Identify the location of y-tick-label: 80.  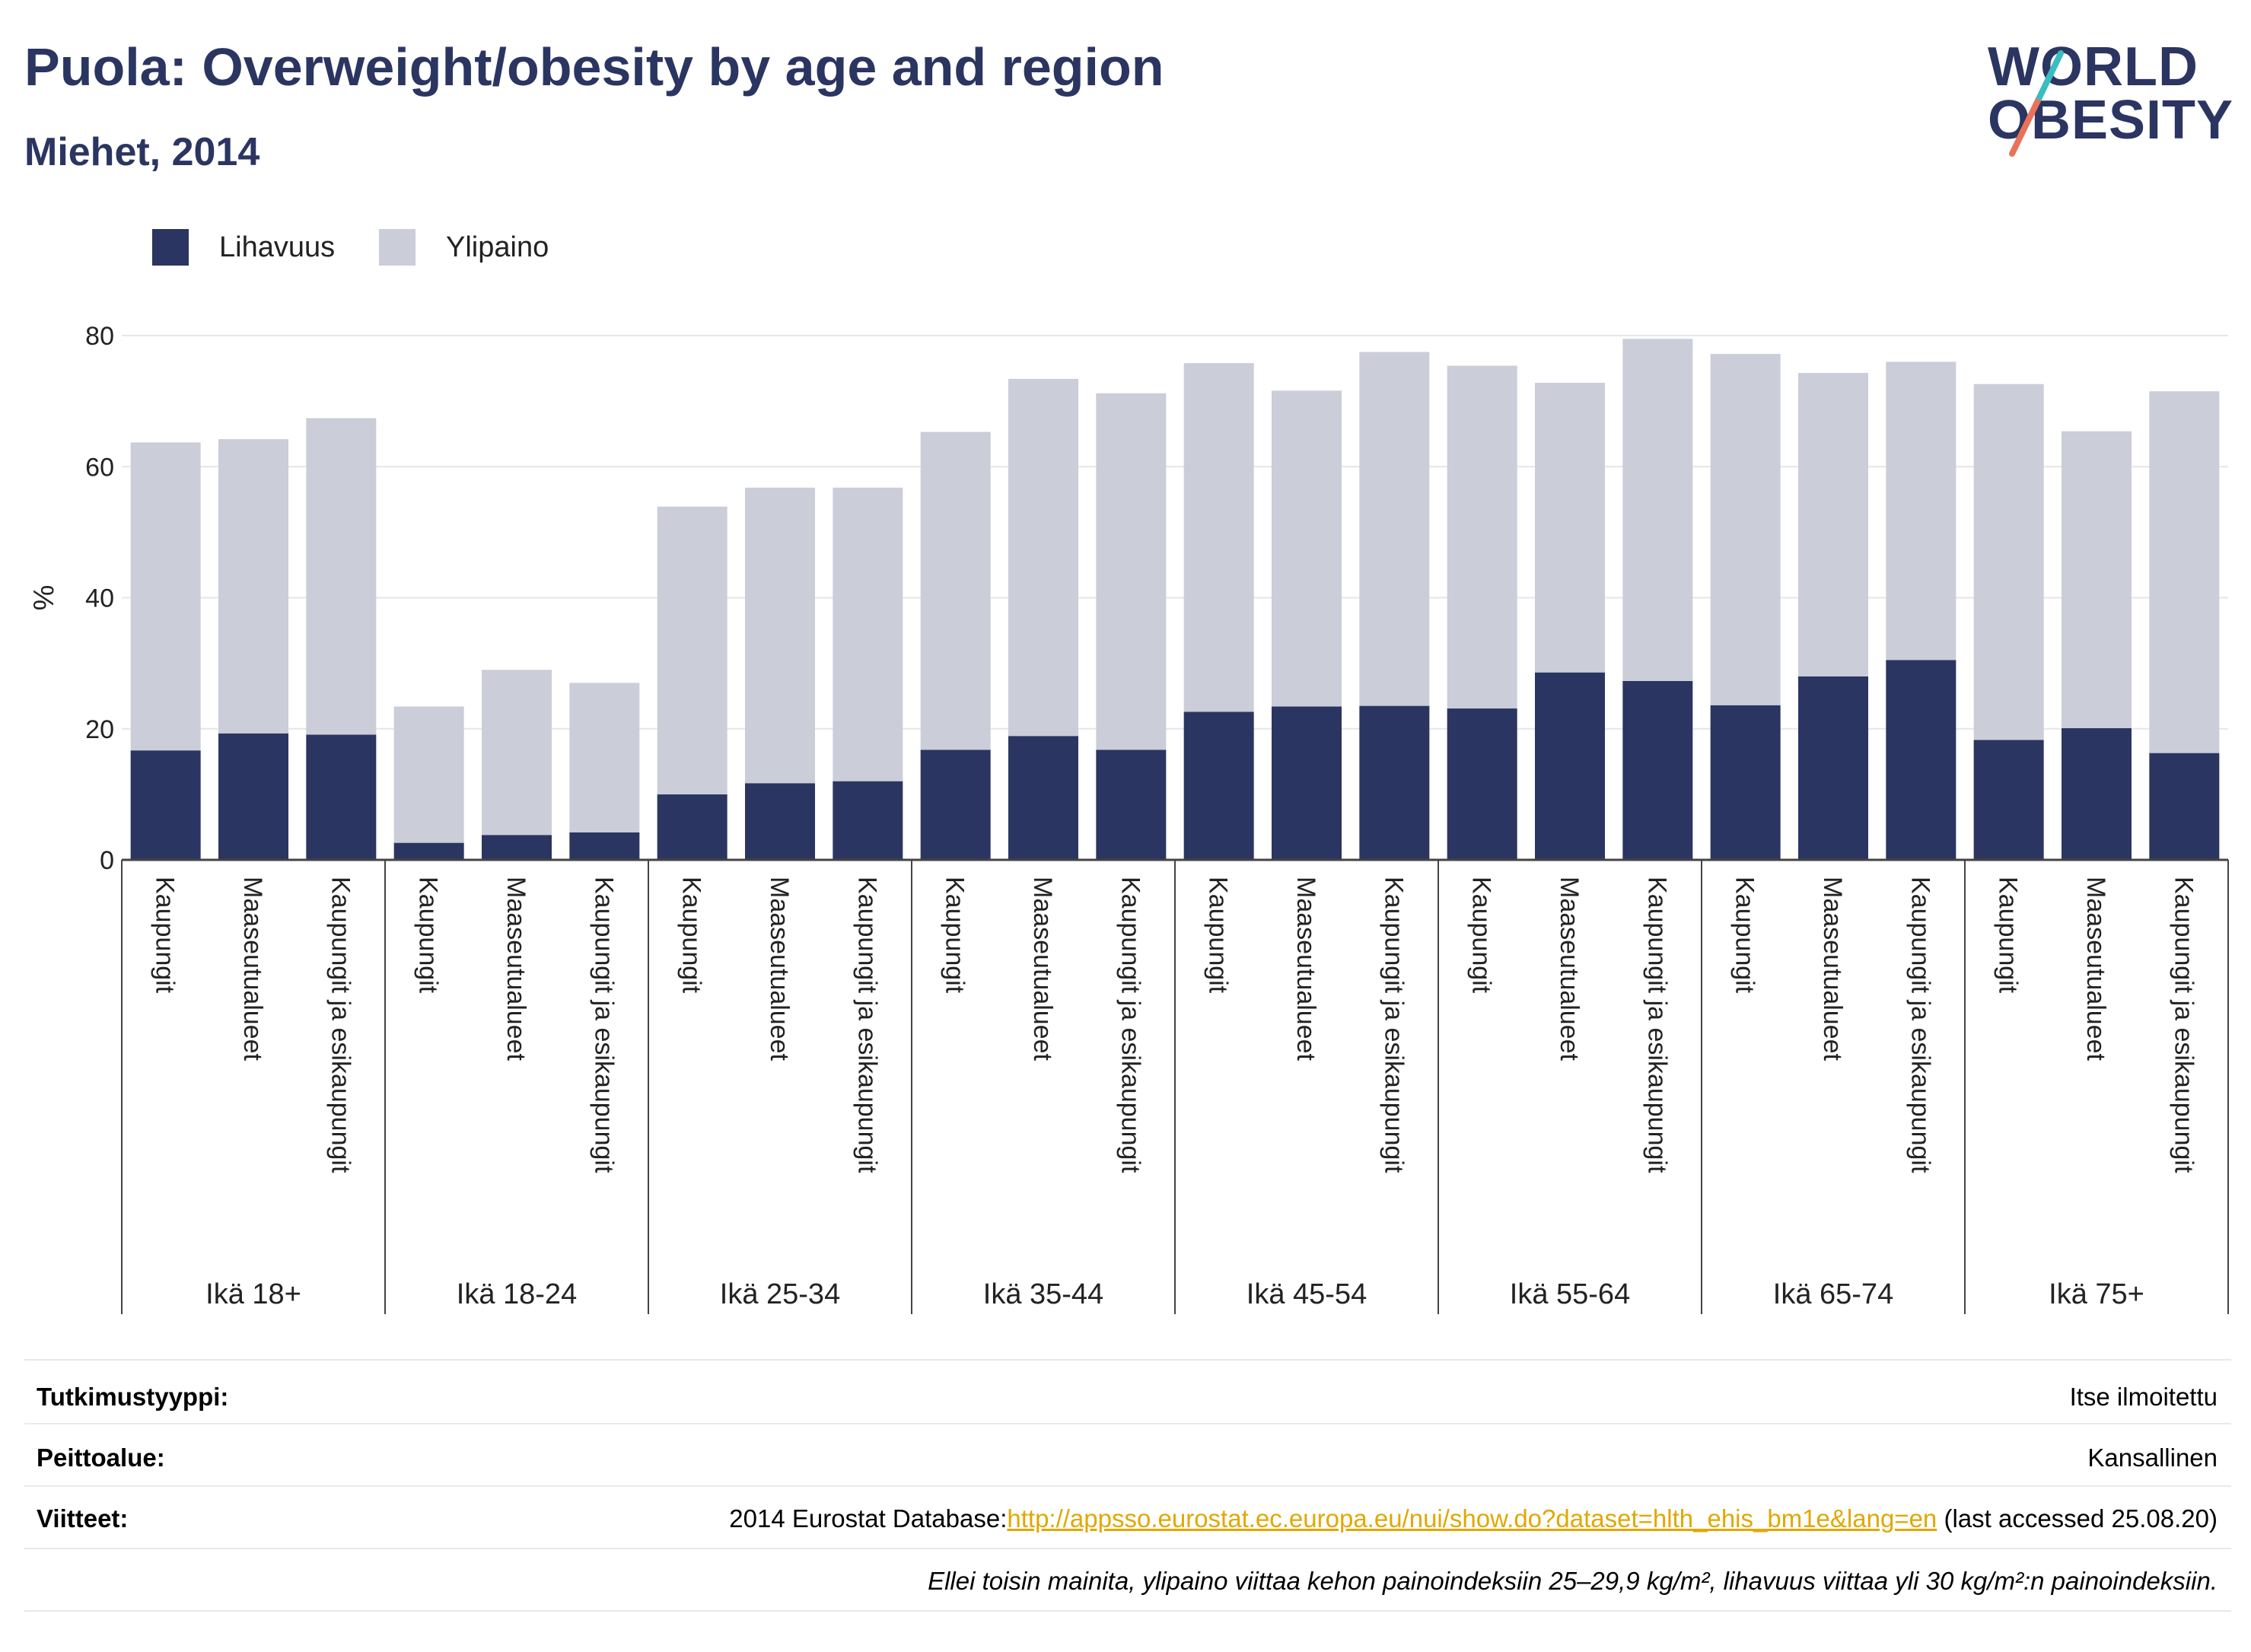
(99, 336).